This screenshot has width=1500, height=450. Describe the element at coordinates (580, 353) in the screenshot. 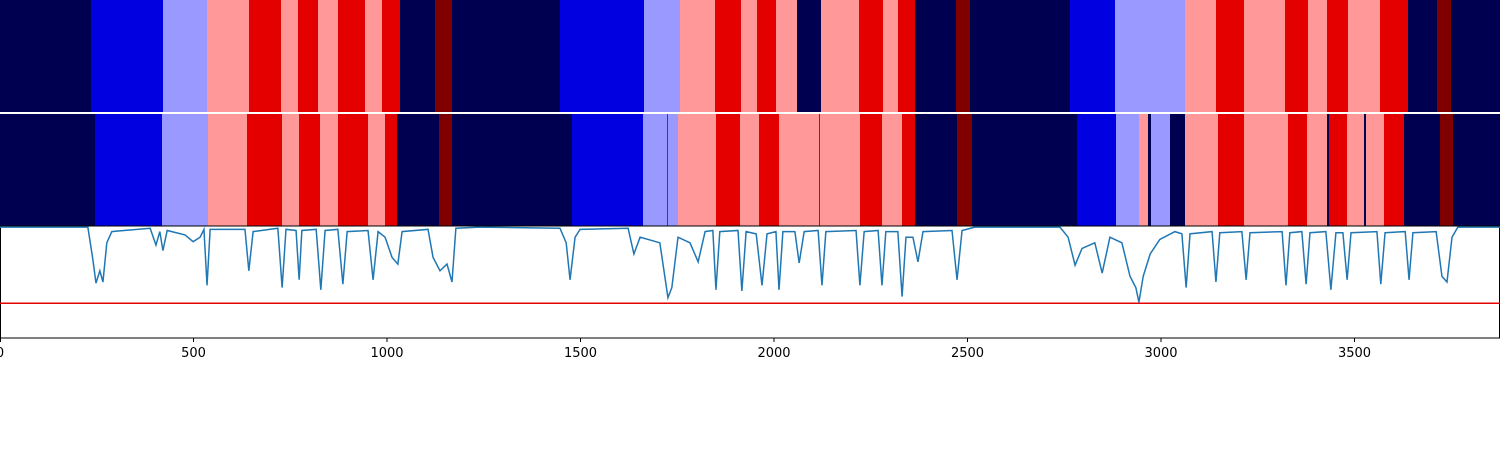

I see `x-tick-label: 1500` at that location.